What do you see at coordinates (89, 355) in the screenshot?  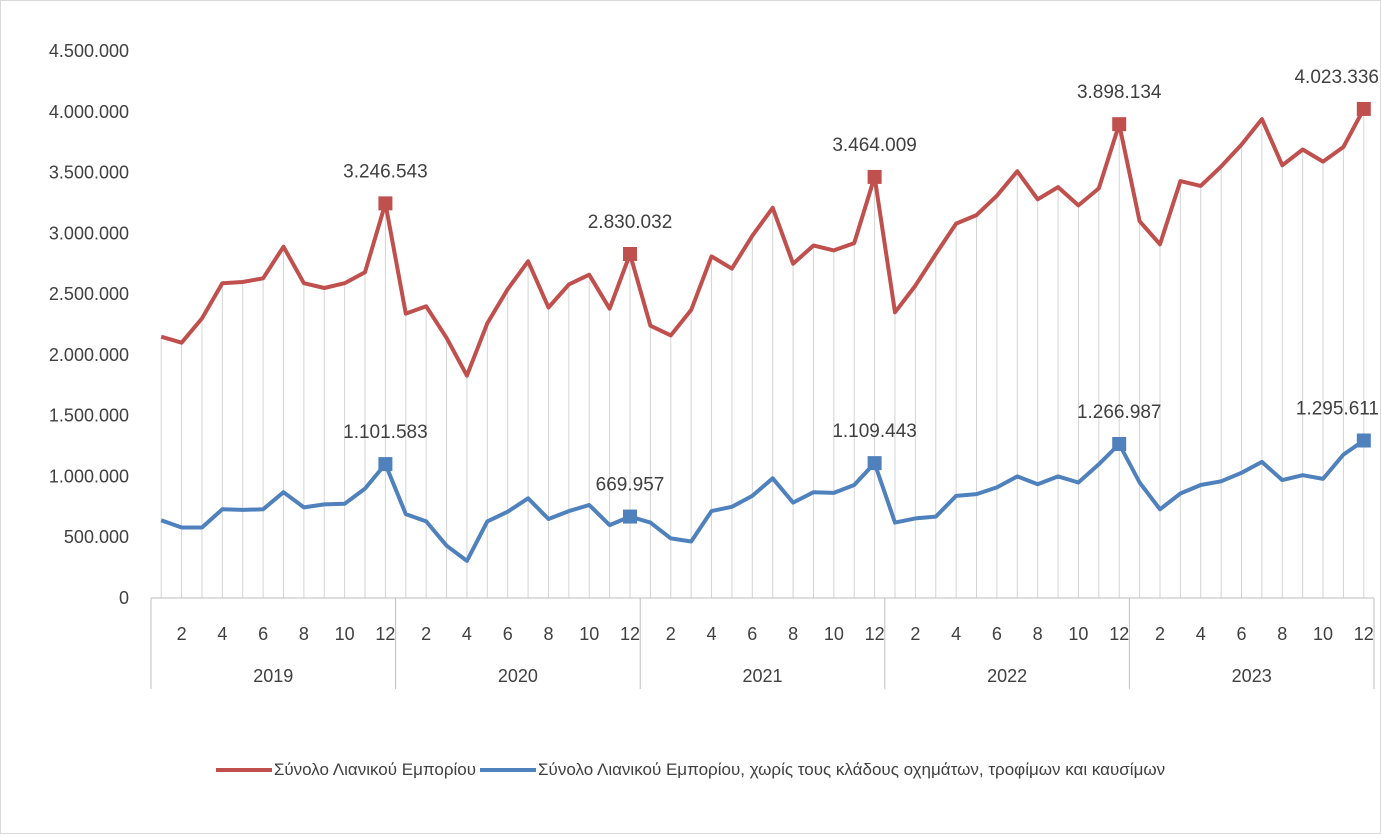 I see `y-tick-label: 2.000.000` at bounding box center [89, 355].